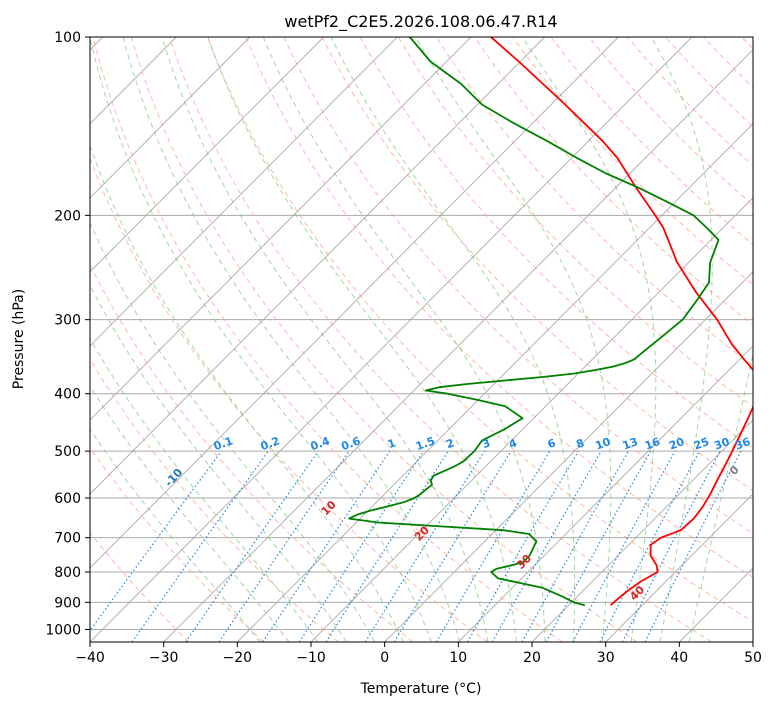 The height and width of the screenshot is (708, 775). Describe the element at coordinates (486, 443) in the screenshot. I see `mixing-ratio-label: 3` at that location.